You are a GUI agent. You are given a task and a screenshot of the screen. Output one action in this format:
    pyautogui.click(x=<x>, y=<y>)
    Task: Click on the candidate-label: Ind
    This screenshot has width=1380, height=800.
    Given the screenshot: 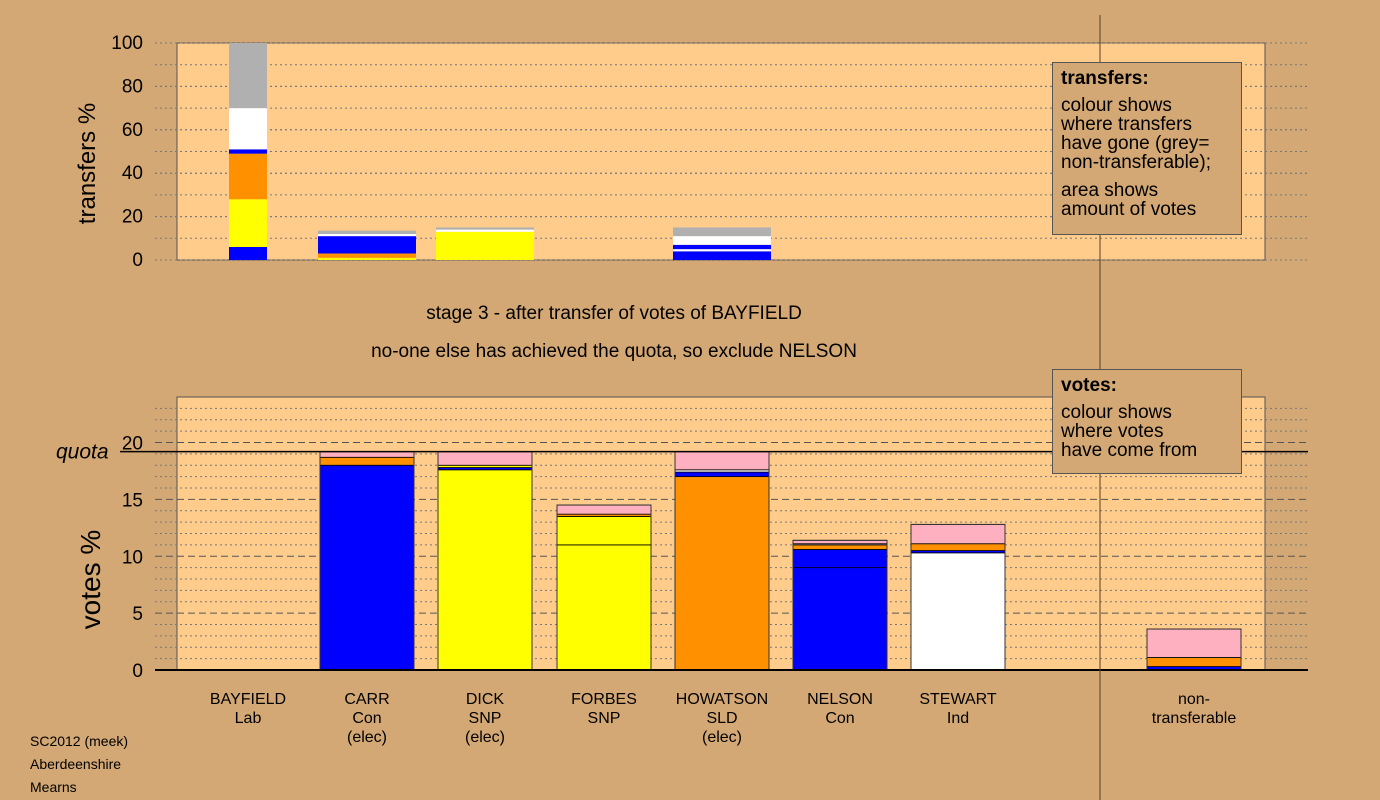 What is the action you would take?
    pyautogui.click(x=958, y=718)
    